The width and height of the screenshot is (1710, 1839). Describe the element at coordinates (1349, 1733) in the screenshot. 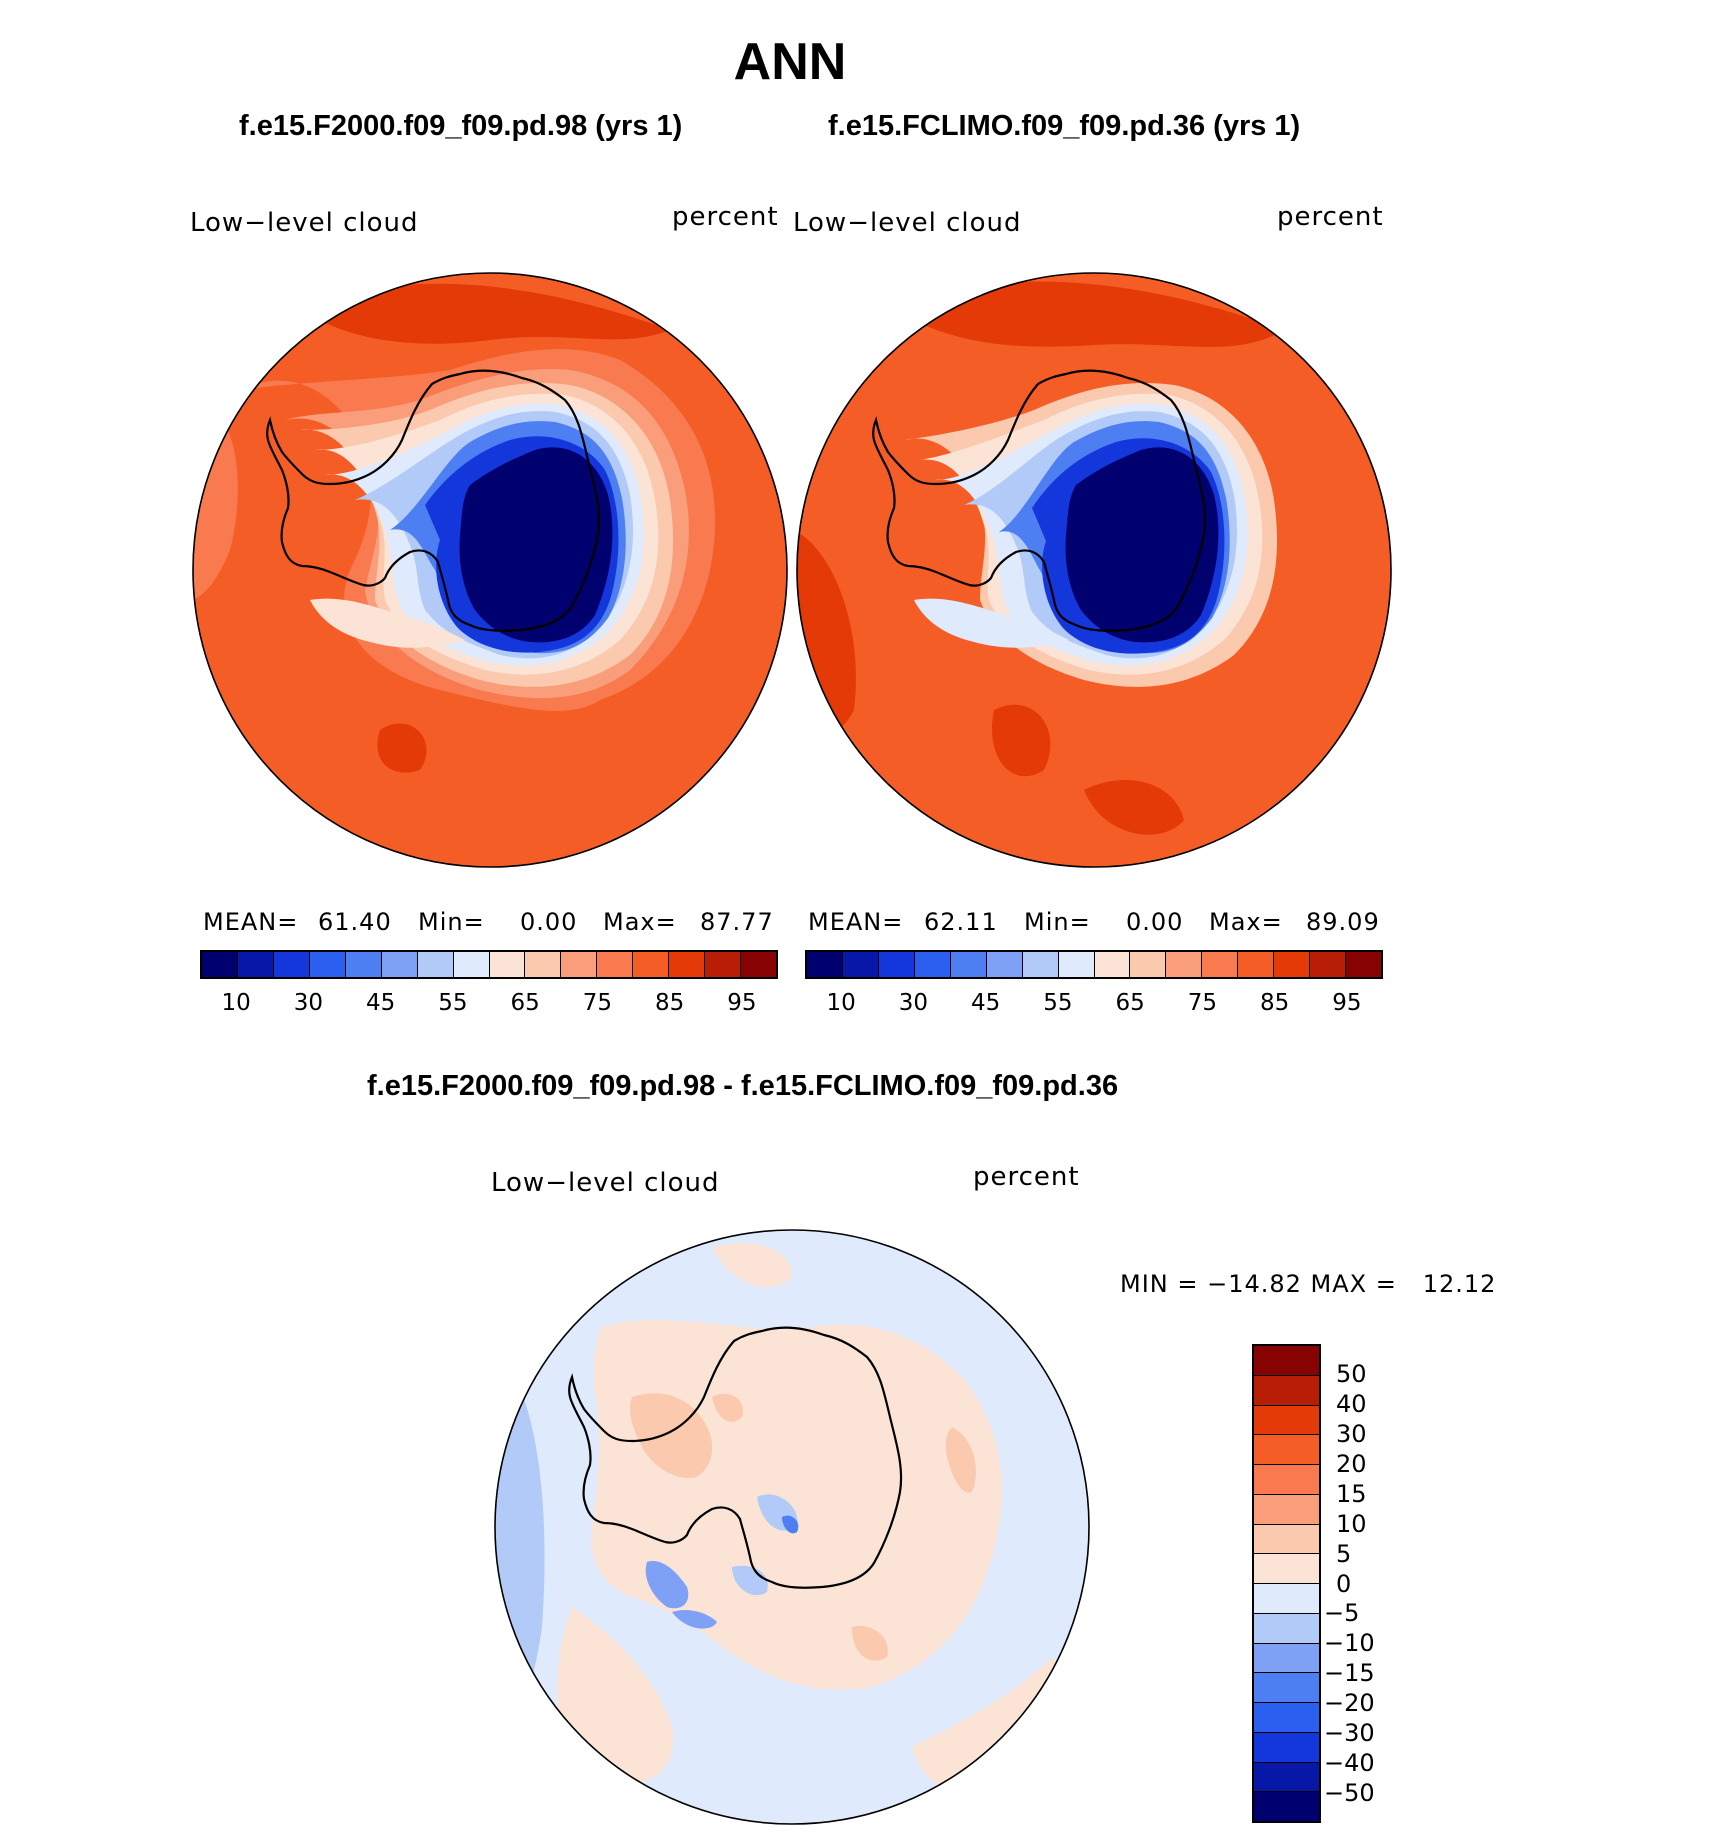

I see `diff-colorbar-tick-label: −30` at that location.